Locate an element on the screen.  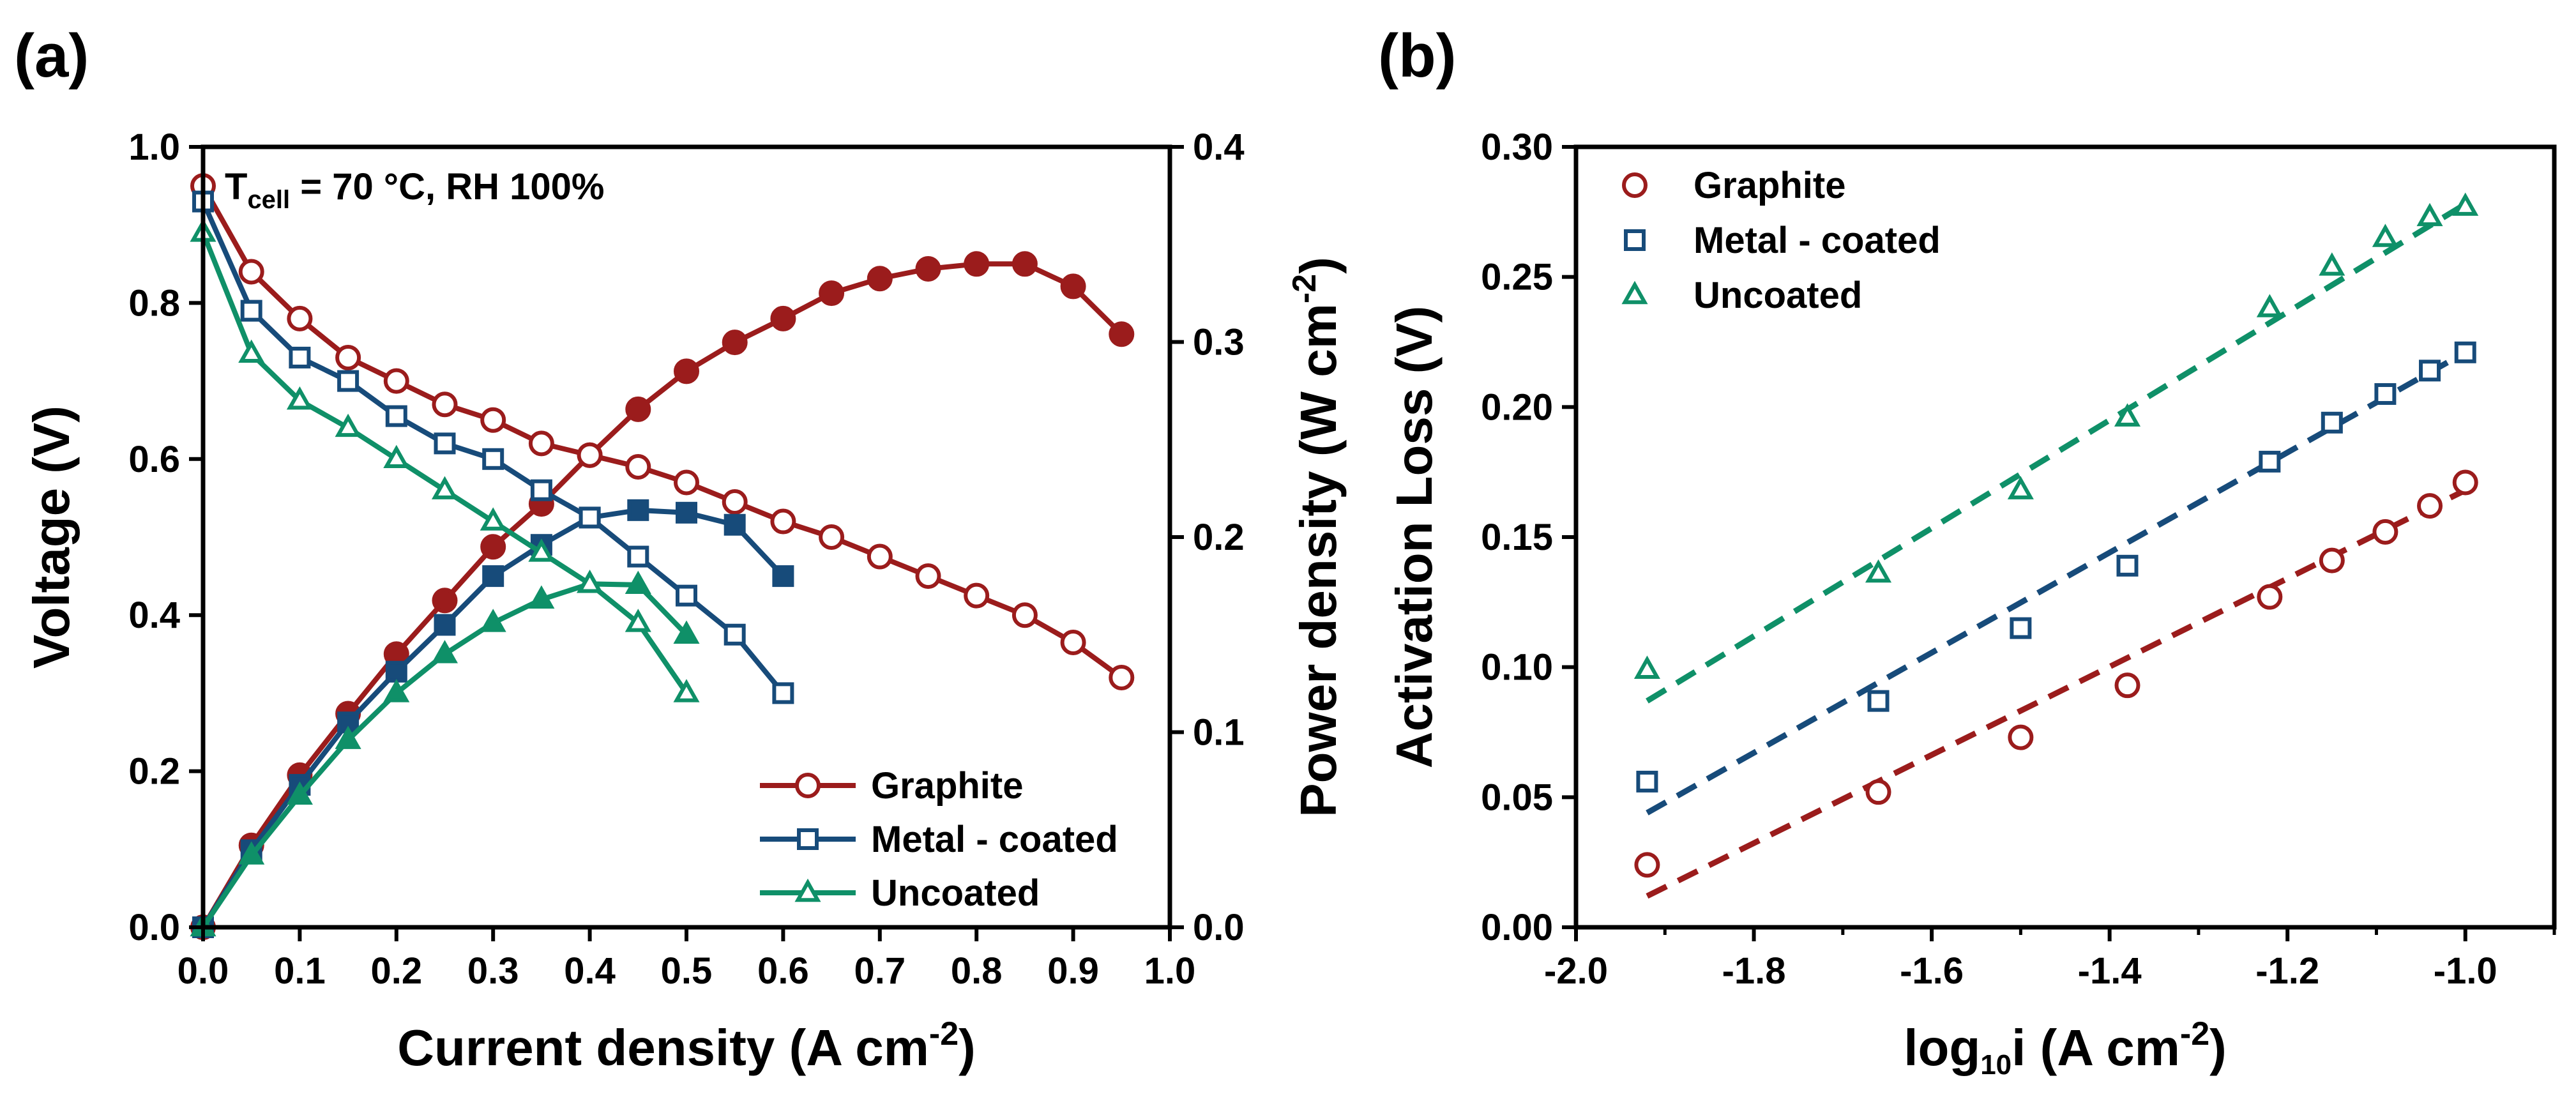
chart-b-uncoated-fit-line is located at coordinates (2057, 453).